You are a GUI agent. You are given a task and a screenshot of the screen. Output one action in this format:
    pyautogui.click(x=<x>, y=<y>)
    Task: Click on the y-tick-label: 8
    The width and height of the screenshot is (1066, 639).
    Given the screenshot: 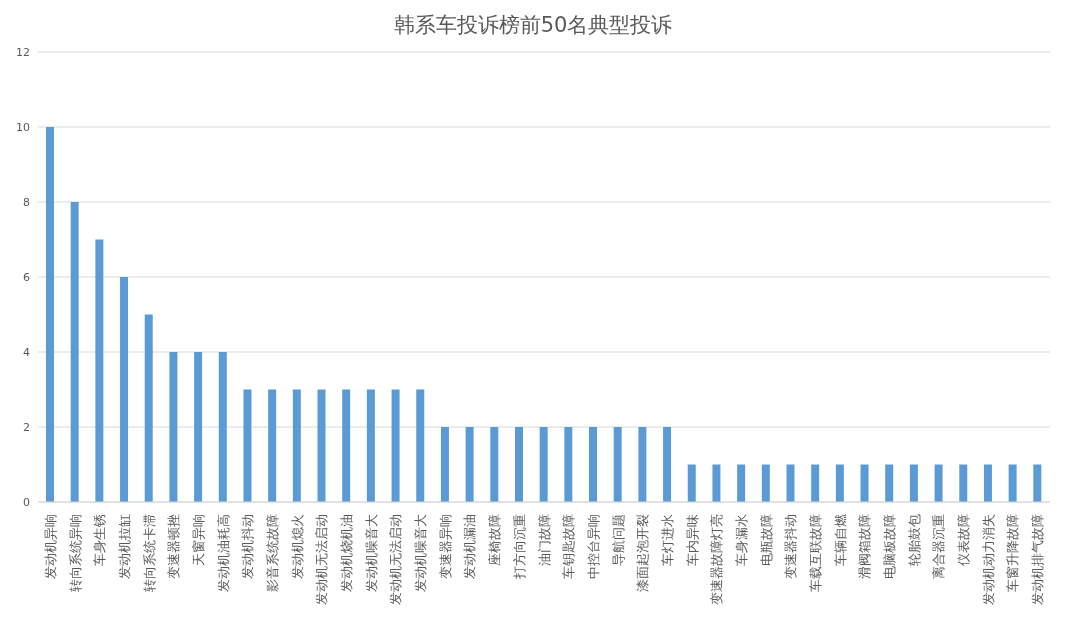 What is the action you would take?
    pyautogui.click(x=26, y=202)
    